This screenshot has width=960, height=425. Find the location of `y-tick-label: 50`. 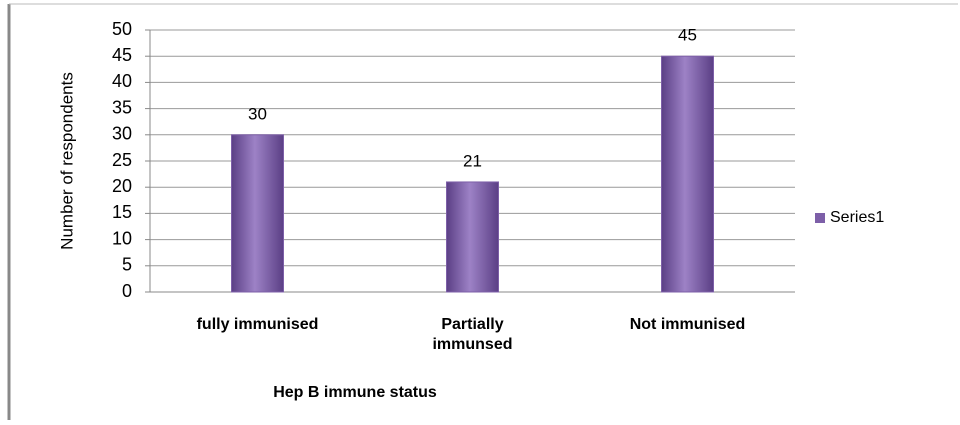

y-tick-label: 50 is located at coordinates (122, 29).